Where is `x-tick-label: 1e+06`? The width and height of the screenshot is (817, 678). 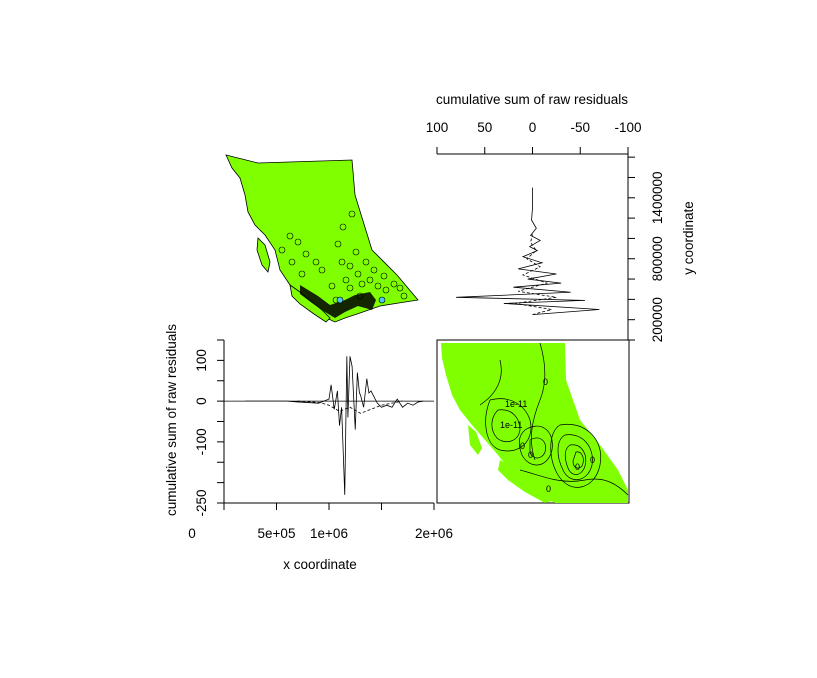 x-tick-label: 1e+06 is located at coordinates (329, 533).